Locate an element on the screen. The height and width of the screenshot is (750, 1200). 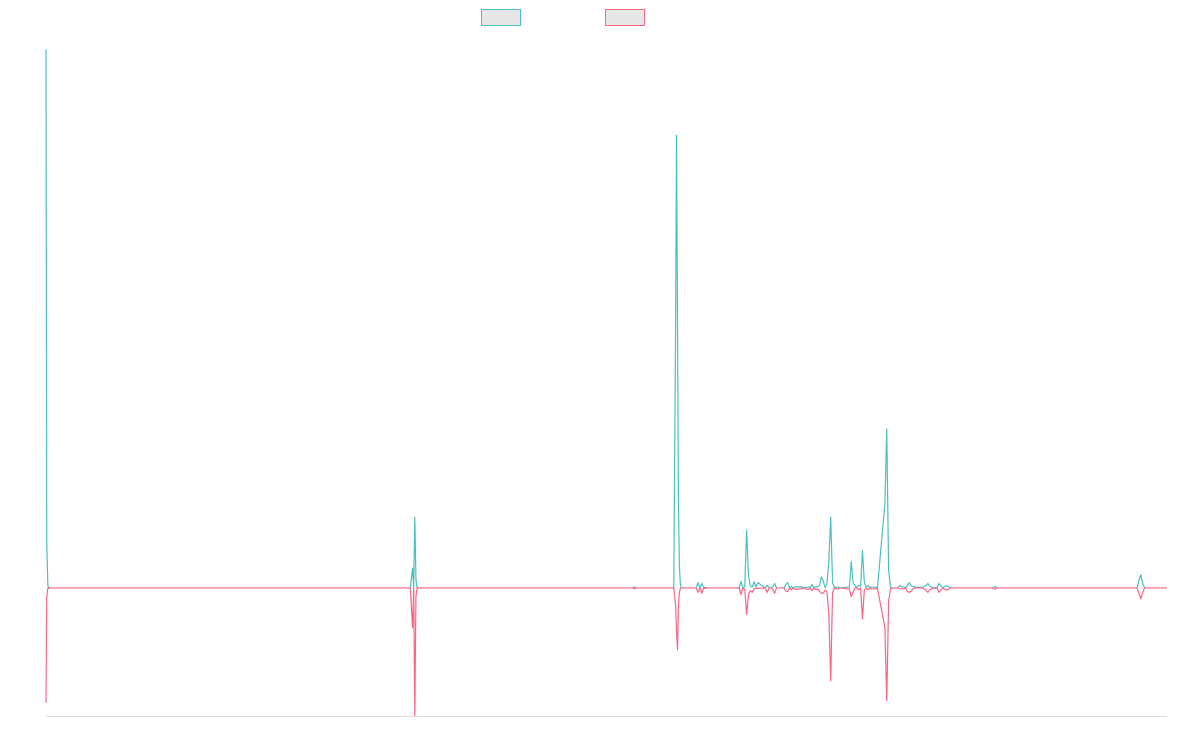
legend is located at coordinates (563, 17).